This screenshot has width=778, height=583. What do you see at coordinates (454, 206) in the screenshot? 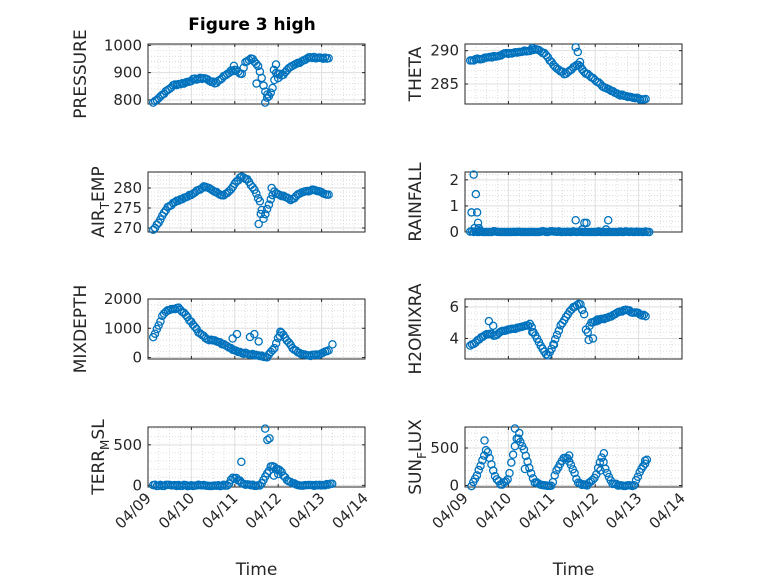
I see `y-tick-label: 1` at bounding box center [454, 206].